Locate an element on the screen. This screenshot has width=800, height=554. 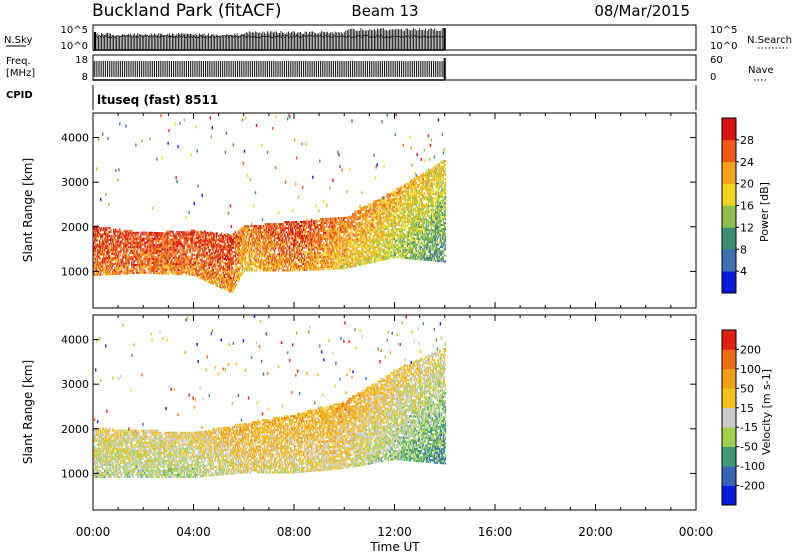
cpid-text: ltuseq (fast) 8511 is located at coordinates (157, 100).